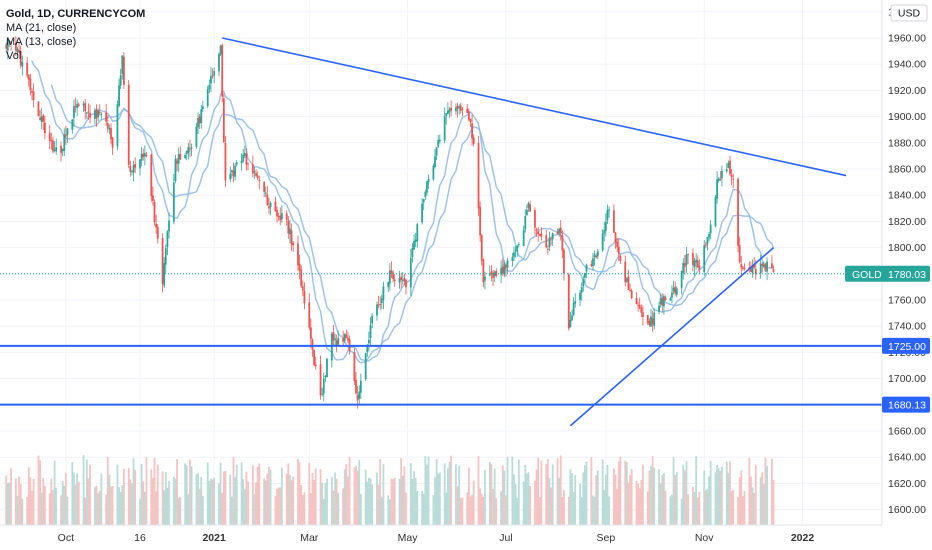 Image resolution: width=932 pixels, height=550 pixels. Describe the element at coordinates (907, 379) in the screenshot. I see `price-tick-label: 1700.00` at that location.